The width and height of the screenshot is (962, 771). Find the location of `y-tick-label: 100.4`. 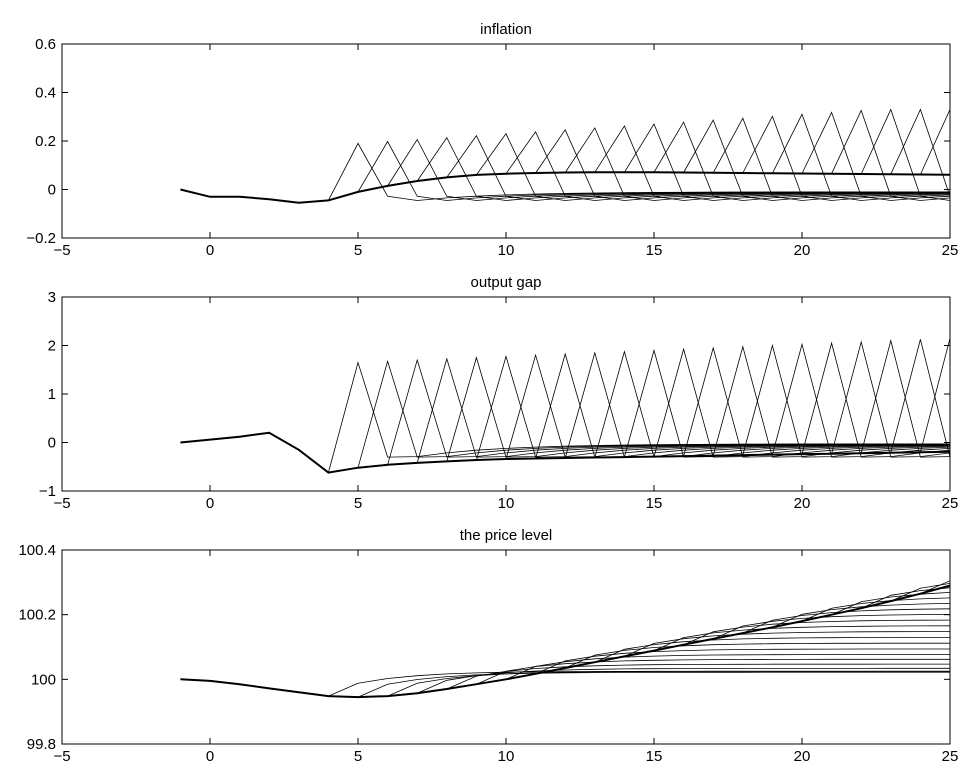

y-tick-label: 100.4 is located at coordinates (37, 550).